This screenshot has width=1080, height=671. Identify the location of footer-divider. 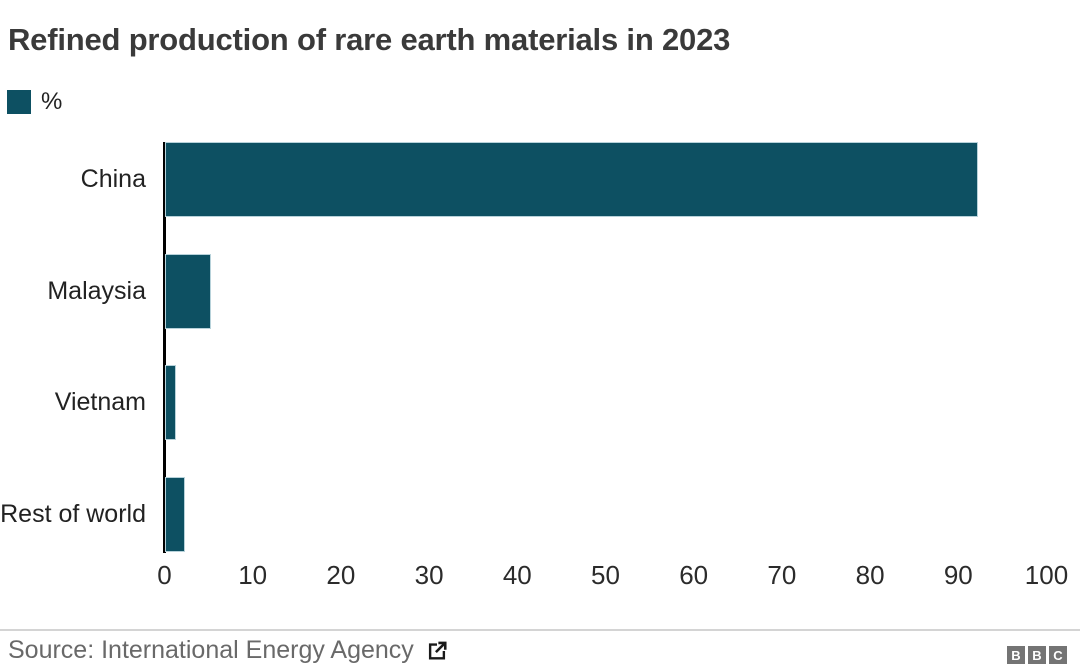
(540, 630).